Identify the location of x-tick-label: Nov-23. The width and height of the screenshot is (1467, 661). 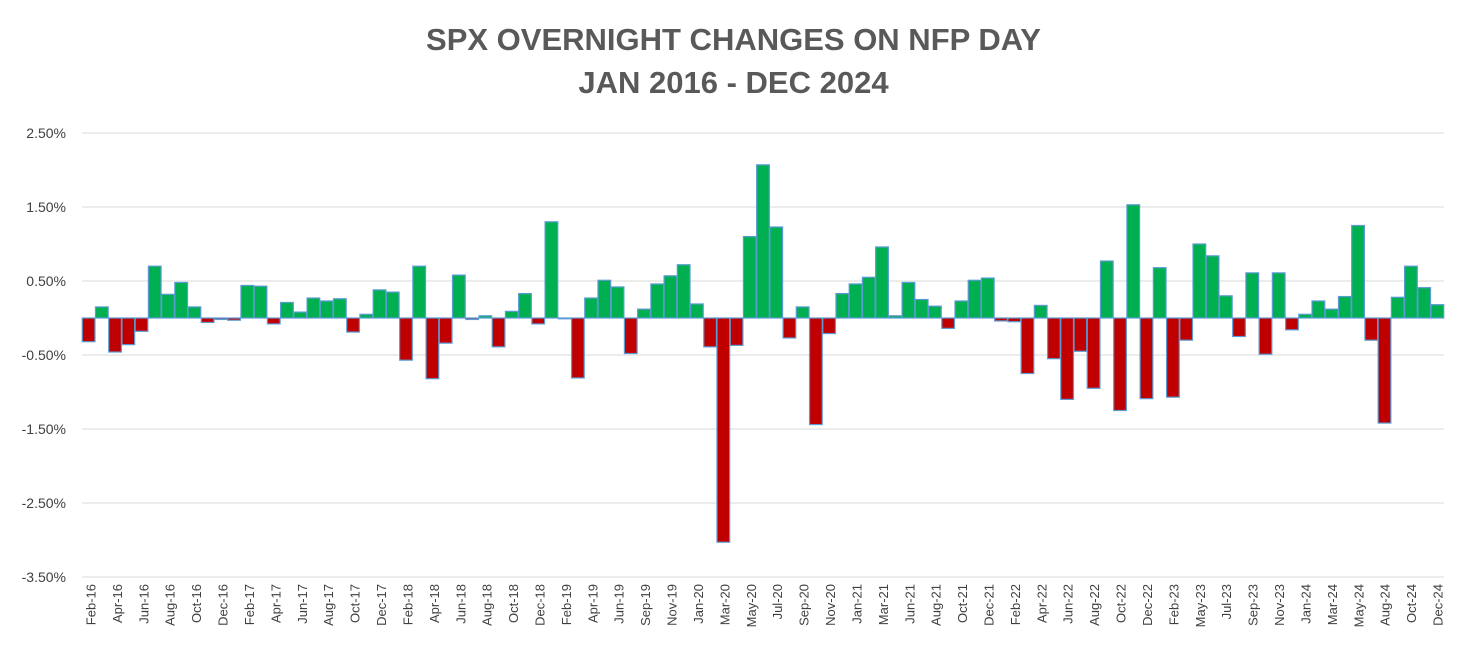
(1279, 605).